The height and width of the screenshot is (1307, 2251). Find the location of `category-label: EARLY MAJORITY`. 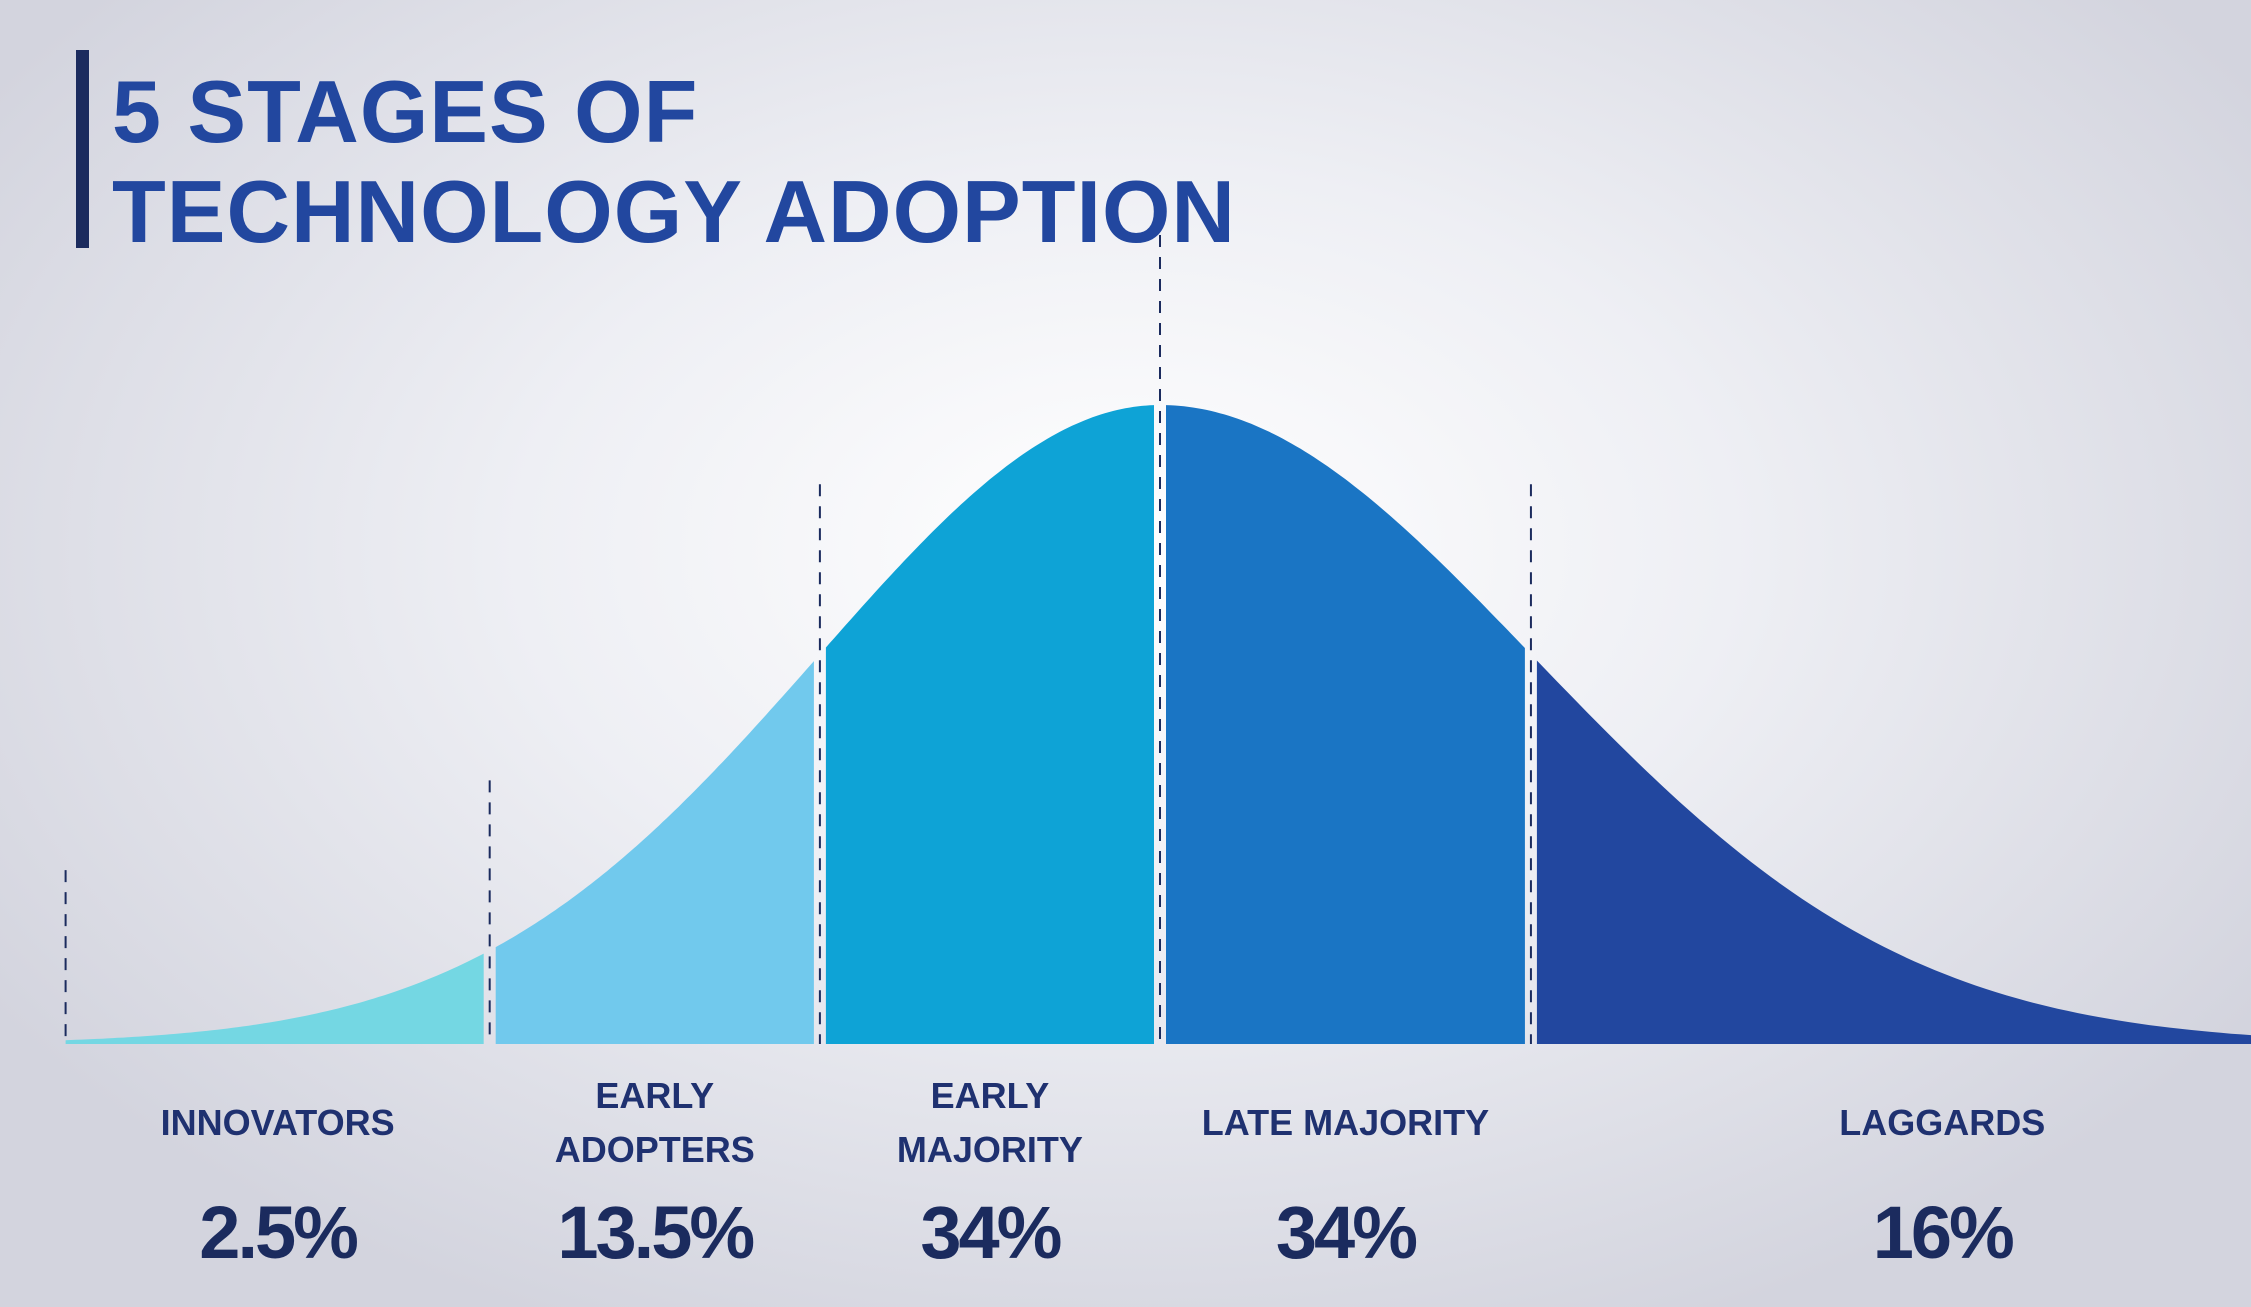

category-label: EARLY MAJORITY is located at coordinates (989, 1122).